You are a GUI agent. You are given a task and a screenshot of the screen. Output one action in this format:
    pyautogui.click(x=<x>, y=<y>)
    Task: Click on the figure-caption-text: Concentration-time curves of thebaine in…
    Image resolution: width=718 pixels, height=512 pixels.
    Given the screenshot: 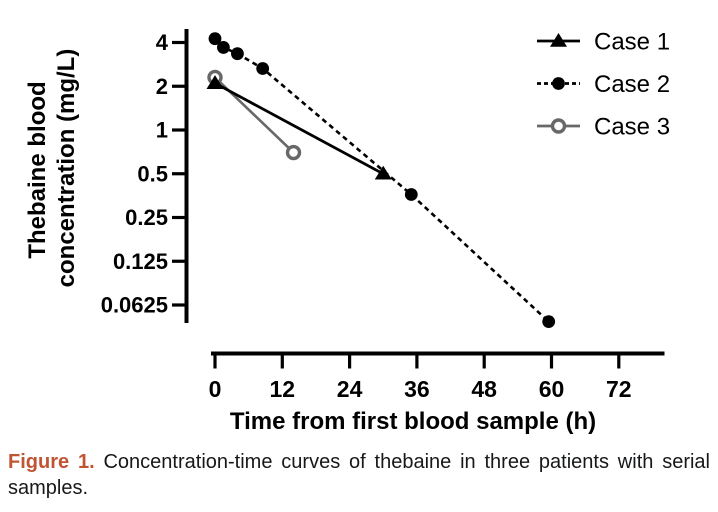 What is the action you would take?
    pyautogui.click(x=359, y=475)
    